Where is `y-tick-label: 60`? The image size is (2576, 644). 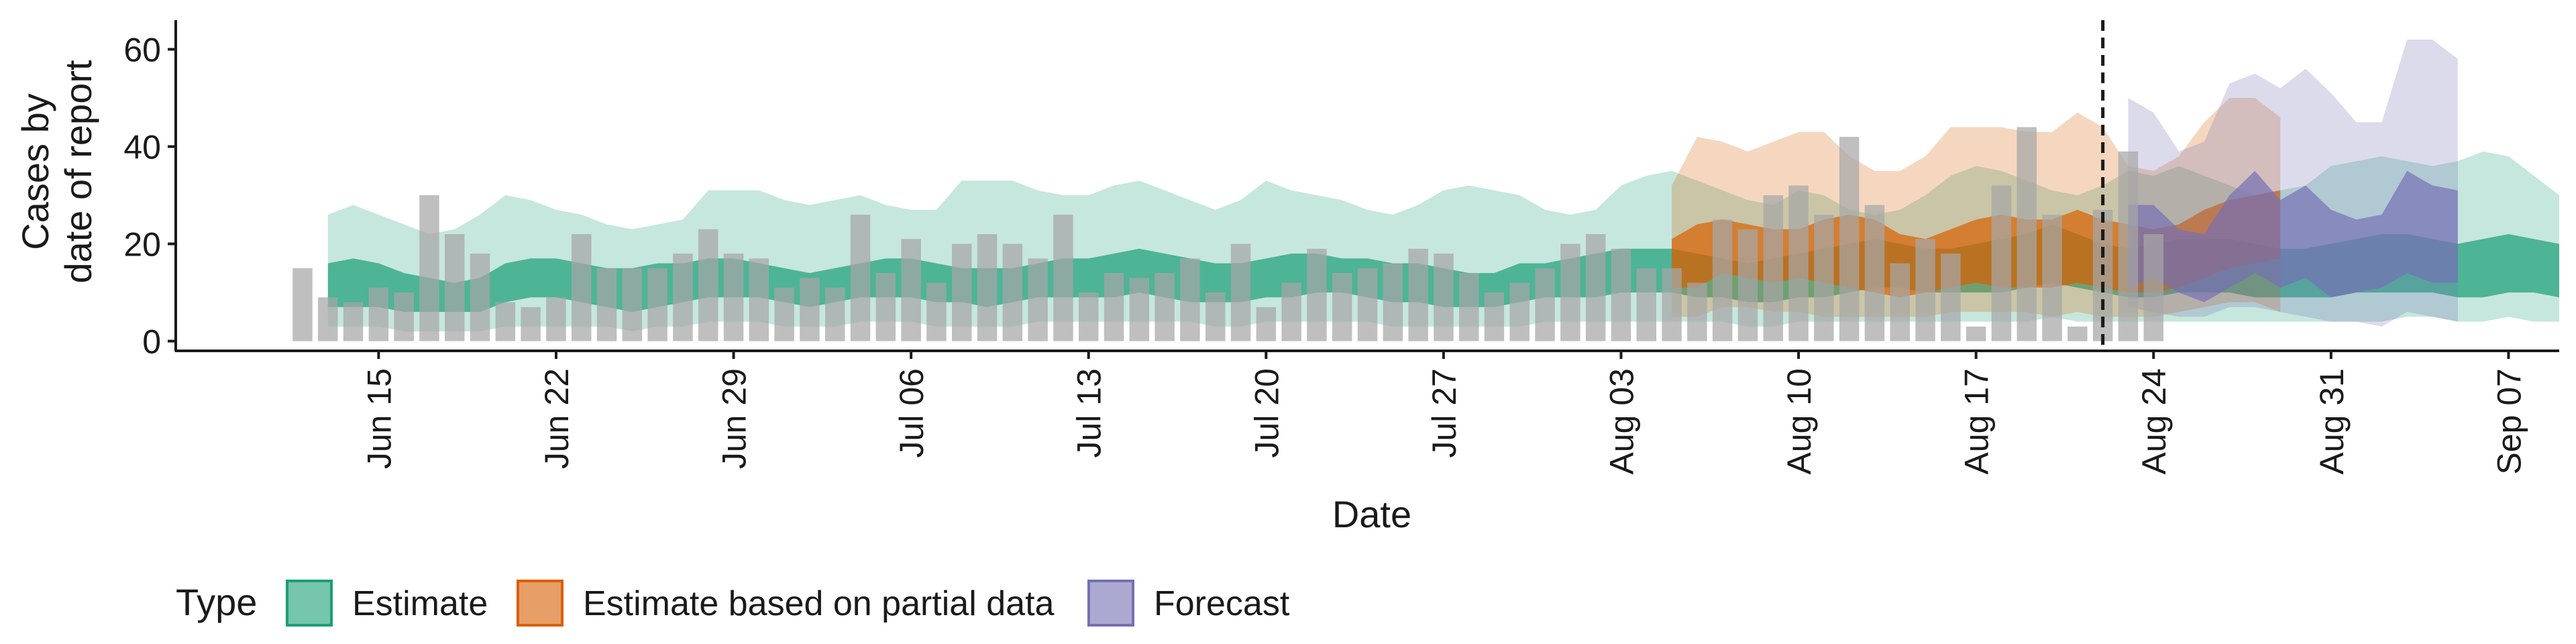 y-tick-label: 60 is located at coordinates (142, 50).